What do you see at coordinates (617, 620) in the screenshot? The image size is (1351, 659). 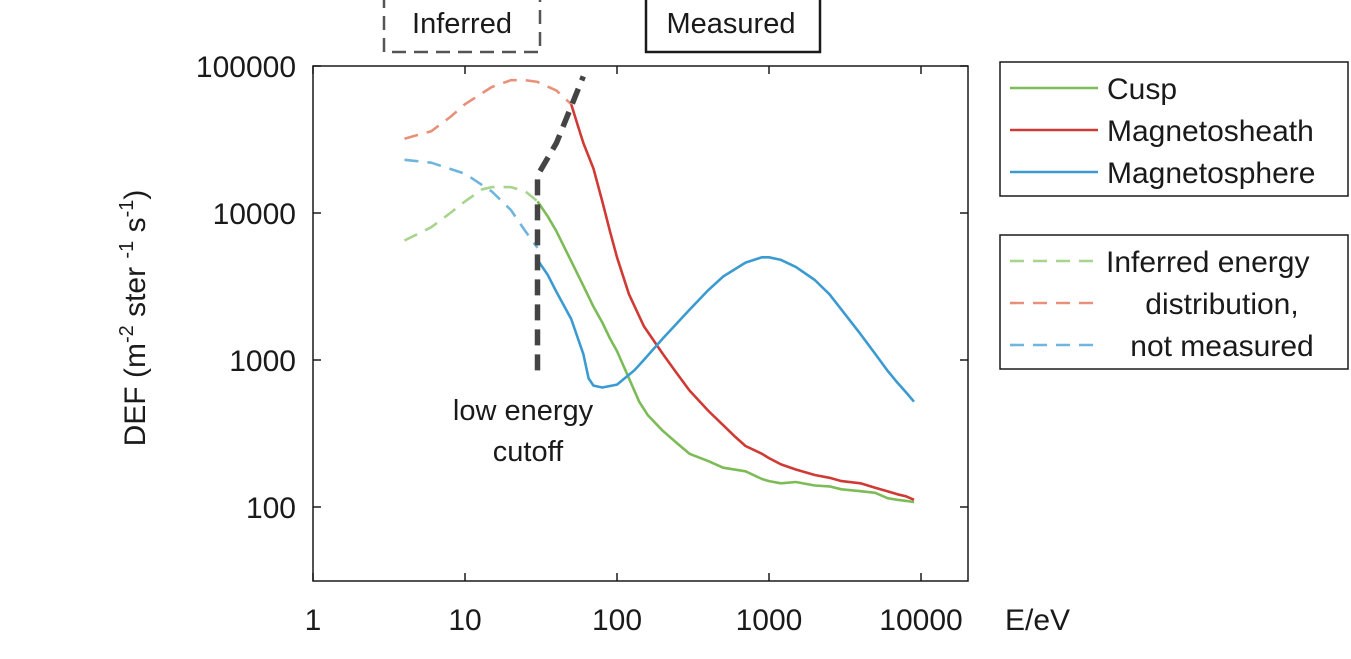 I see `x-tick-label: 100` at bounding box center [617, 620].